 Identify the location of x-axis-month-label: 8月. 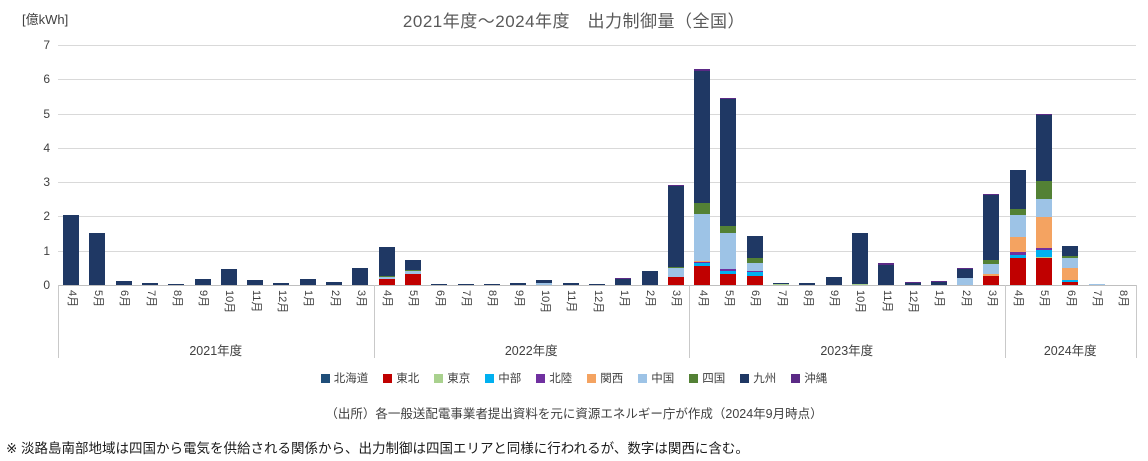
(1123, 299).